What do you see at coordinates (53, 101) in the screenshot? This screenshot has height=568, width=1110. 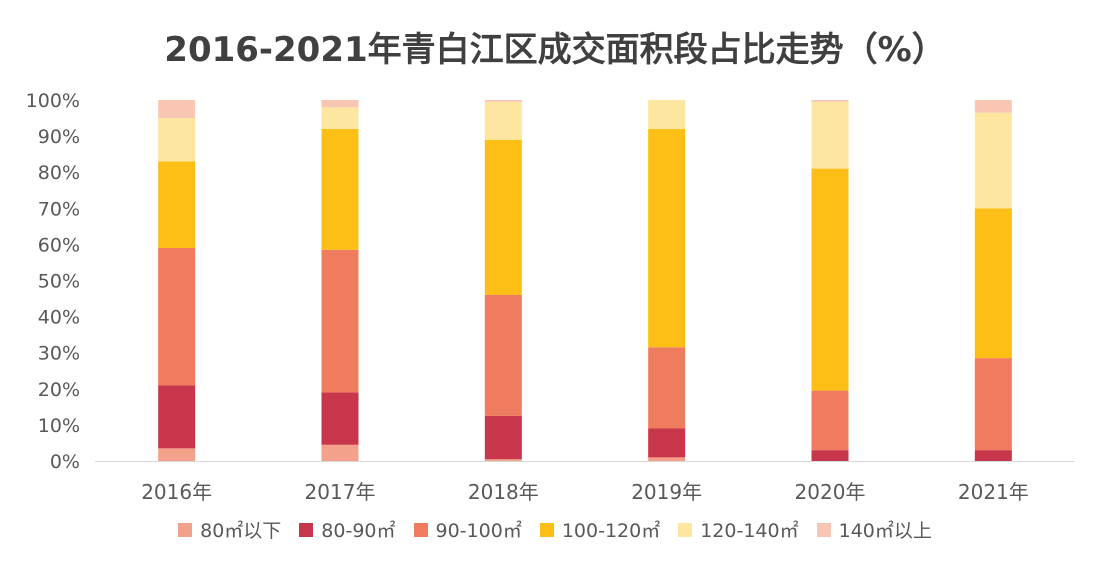 I see `y-tick-label: 100%` at bounding box center [53, 101].